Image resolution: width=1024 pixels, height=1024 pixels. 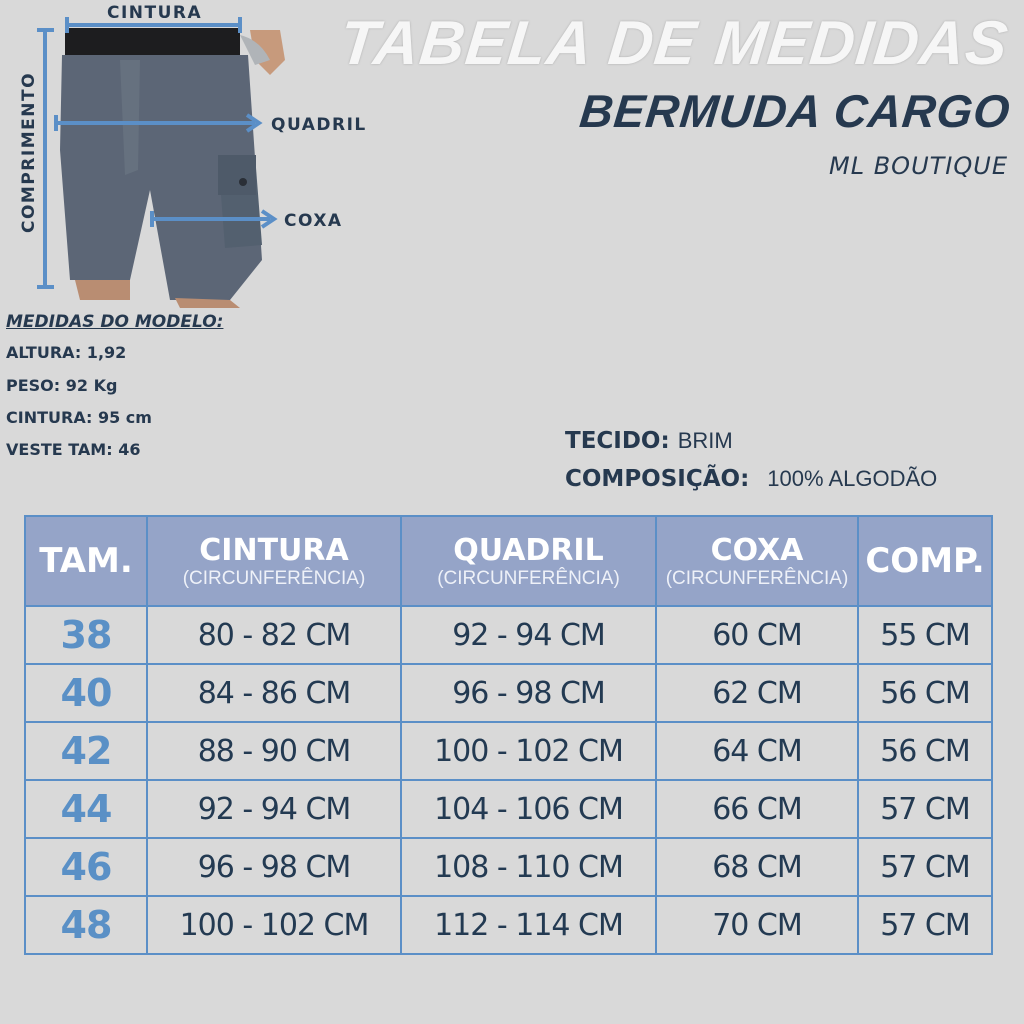 What do you see at coordinates (274, 925) in the screenshot?
I see `cell-cintura: 100 - 102 CM` at bounding box center [274, 925].